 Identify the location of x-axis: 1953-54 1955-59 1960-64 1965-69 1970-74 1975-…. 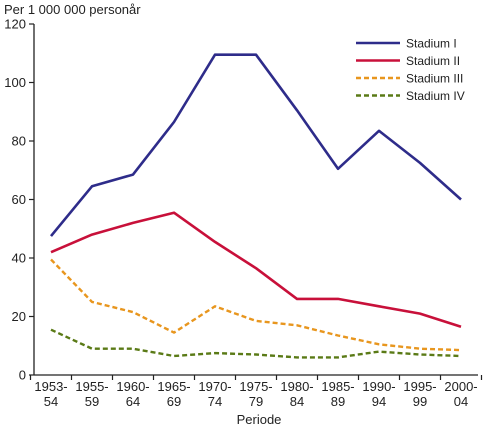
(256, 392).